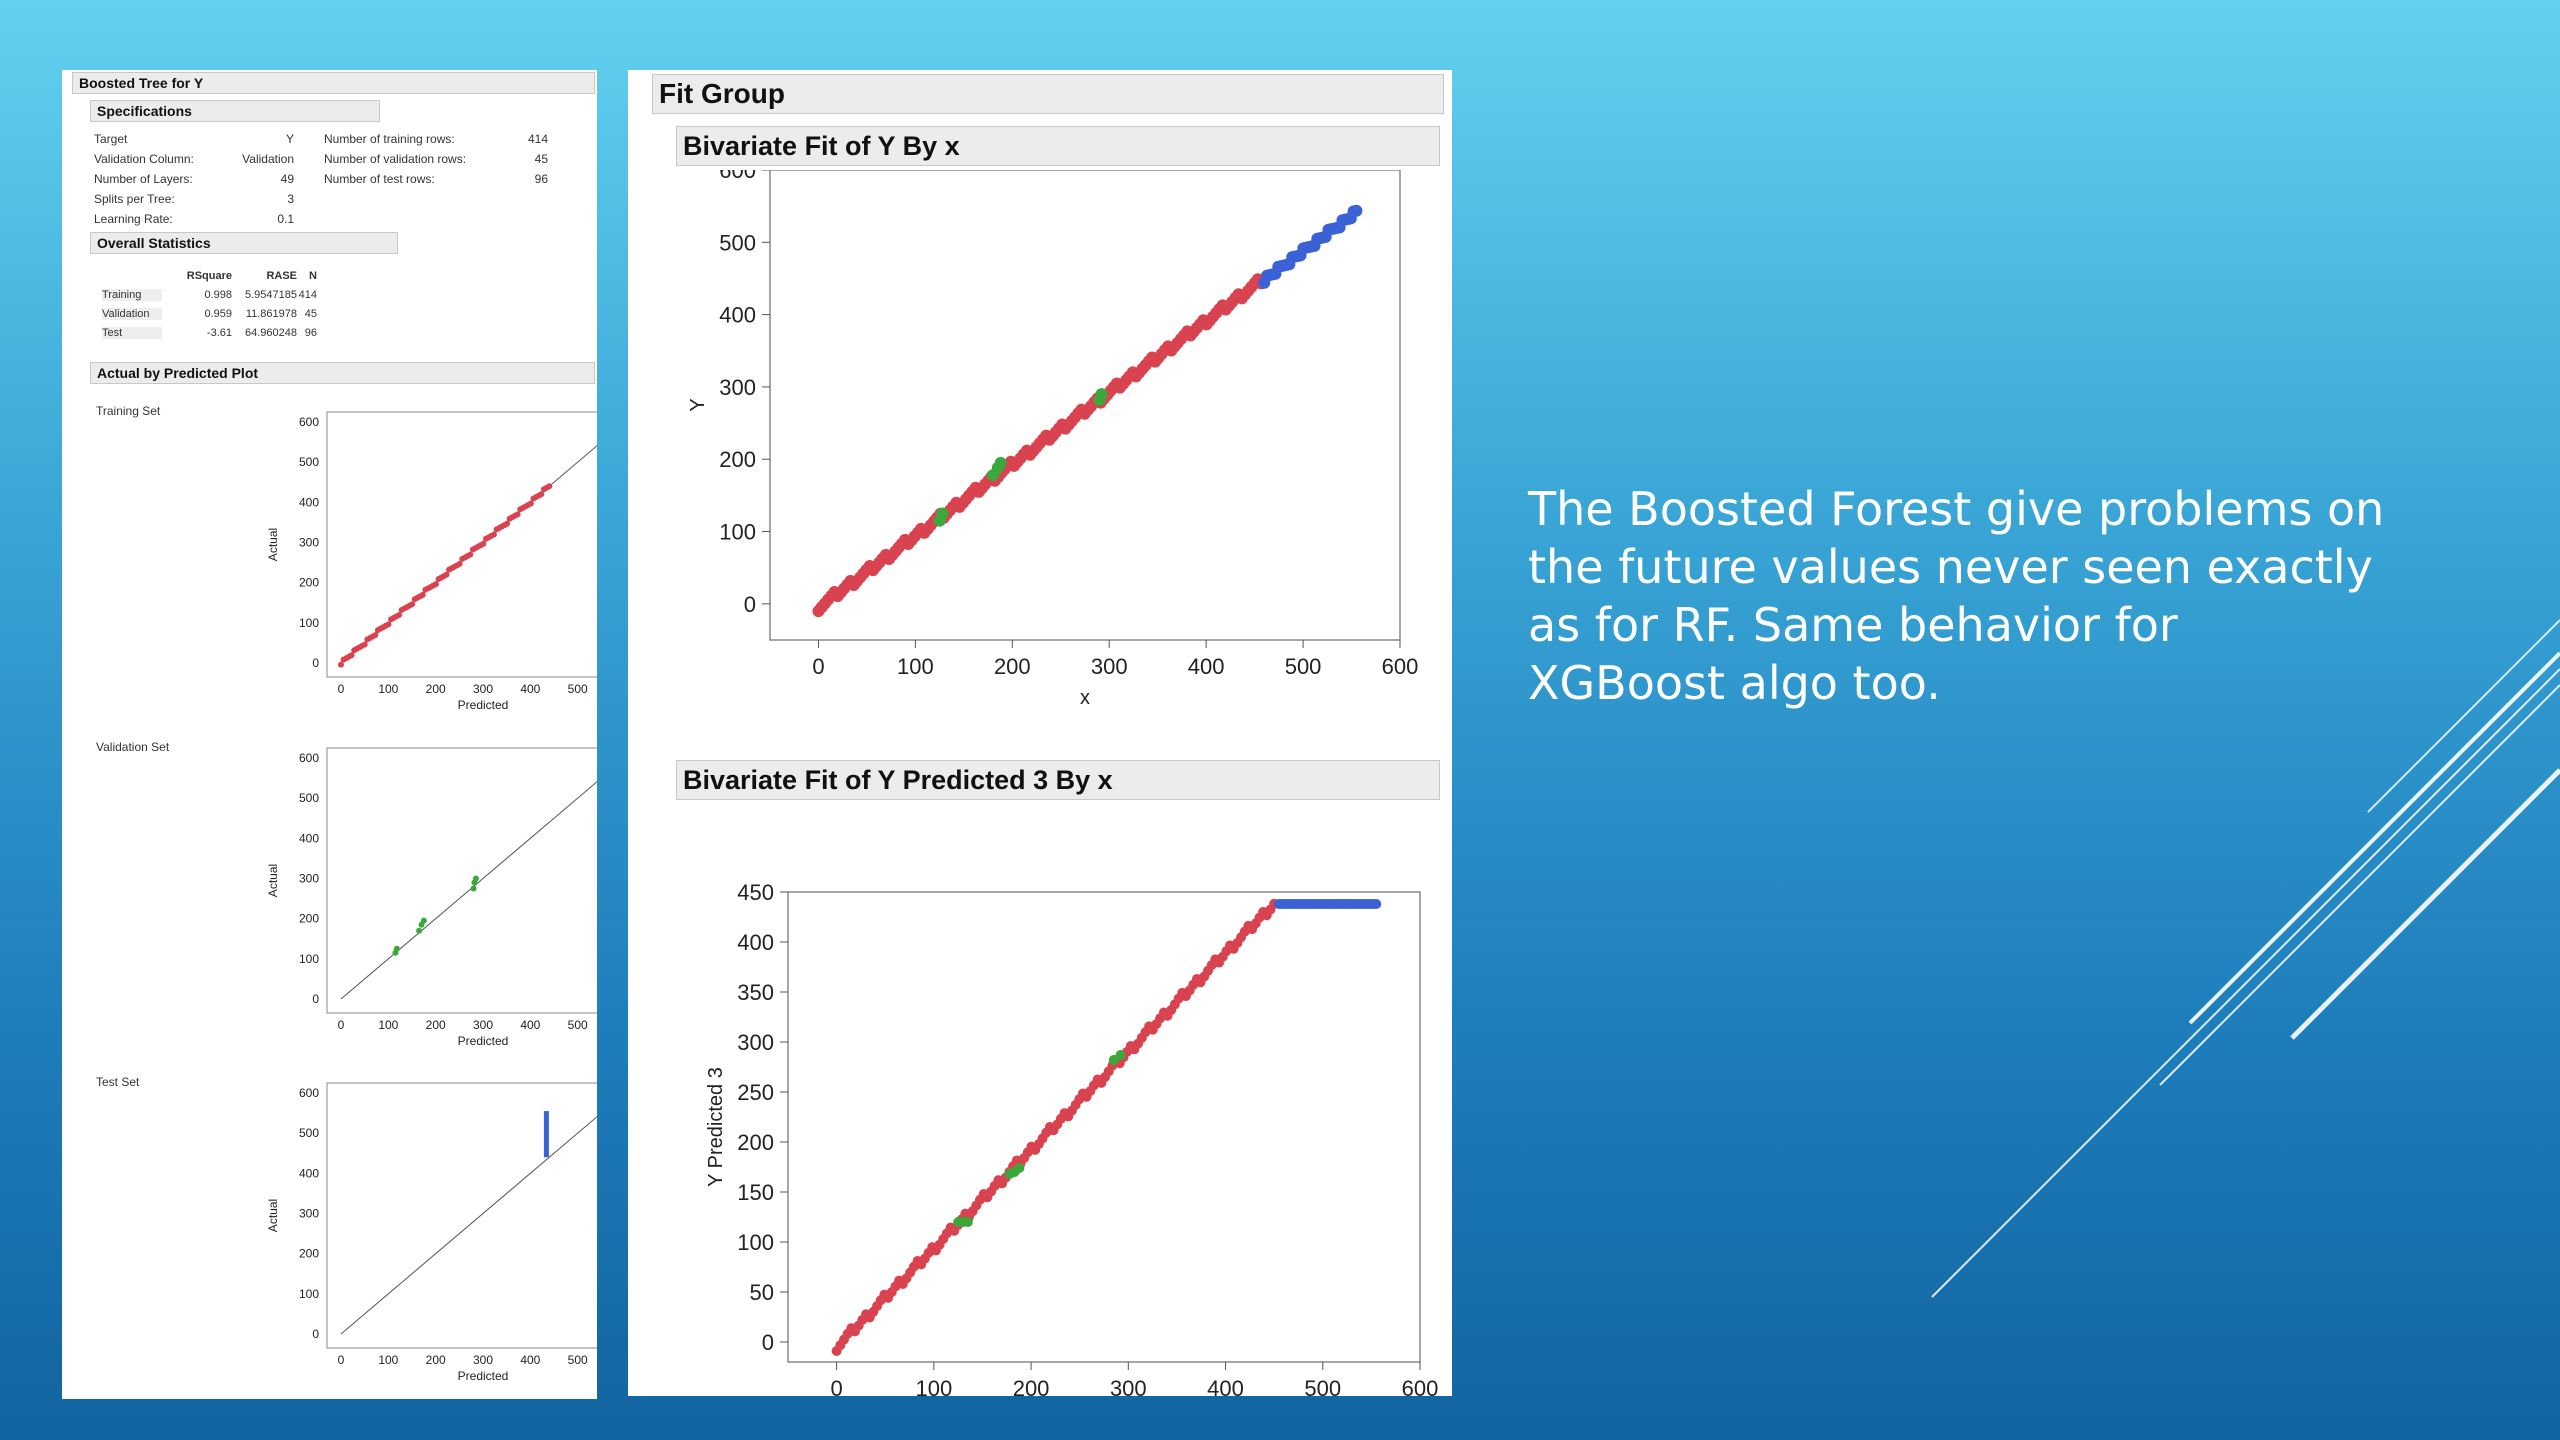 This screenshot has height=1440, width=2560. What do you see at coordinates (1053, 439) in the screenshot?
I see `bivariate-fit-y-by-x-chart: 0 100 200 300 400 500 600 0 100 200 300 400 500 600 x Y` at bounding box center [1053, 439].